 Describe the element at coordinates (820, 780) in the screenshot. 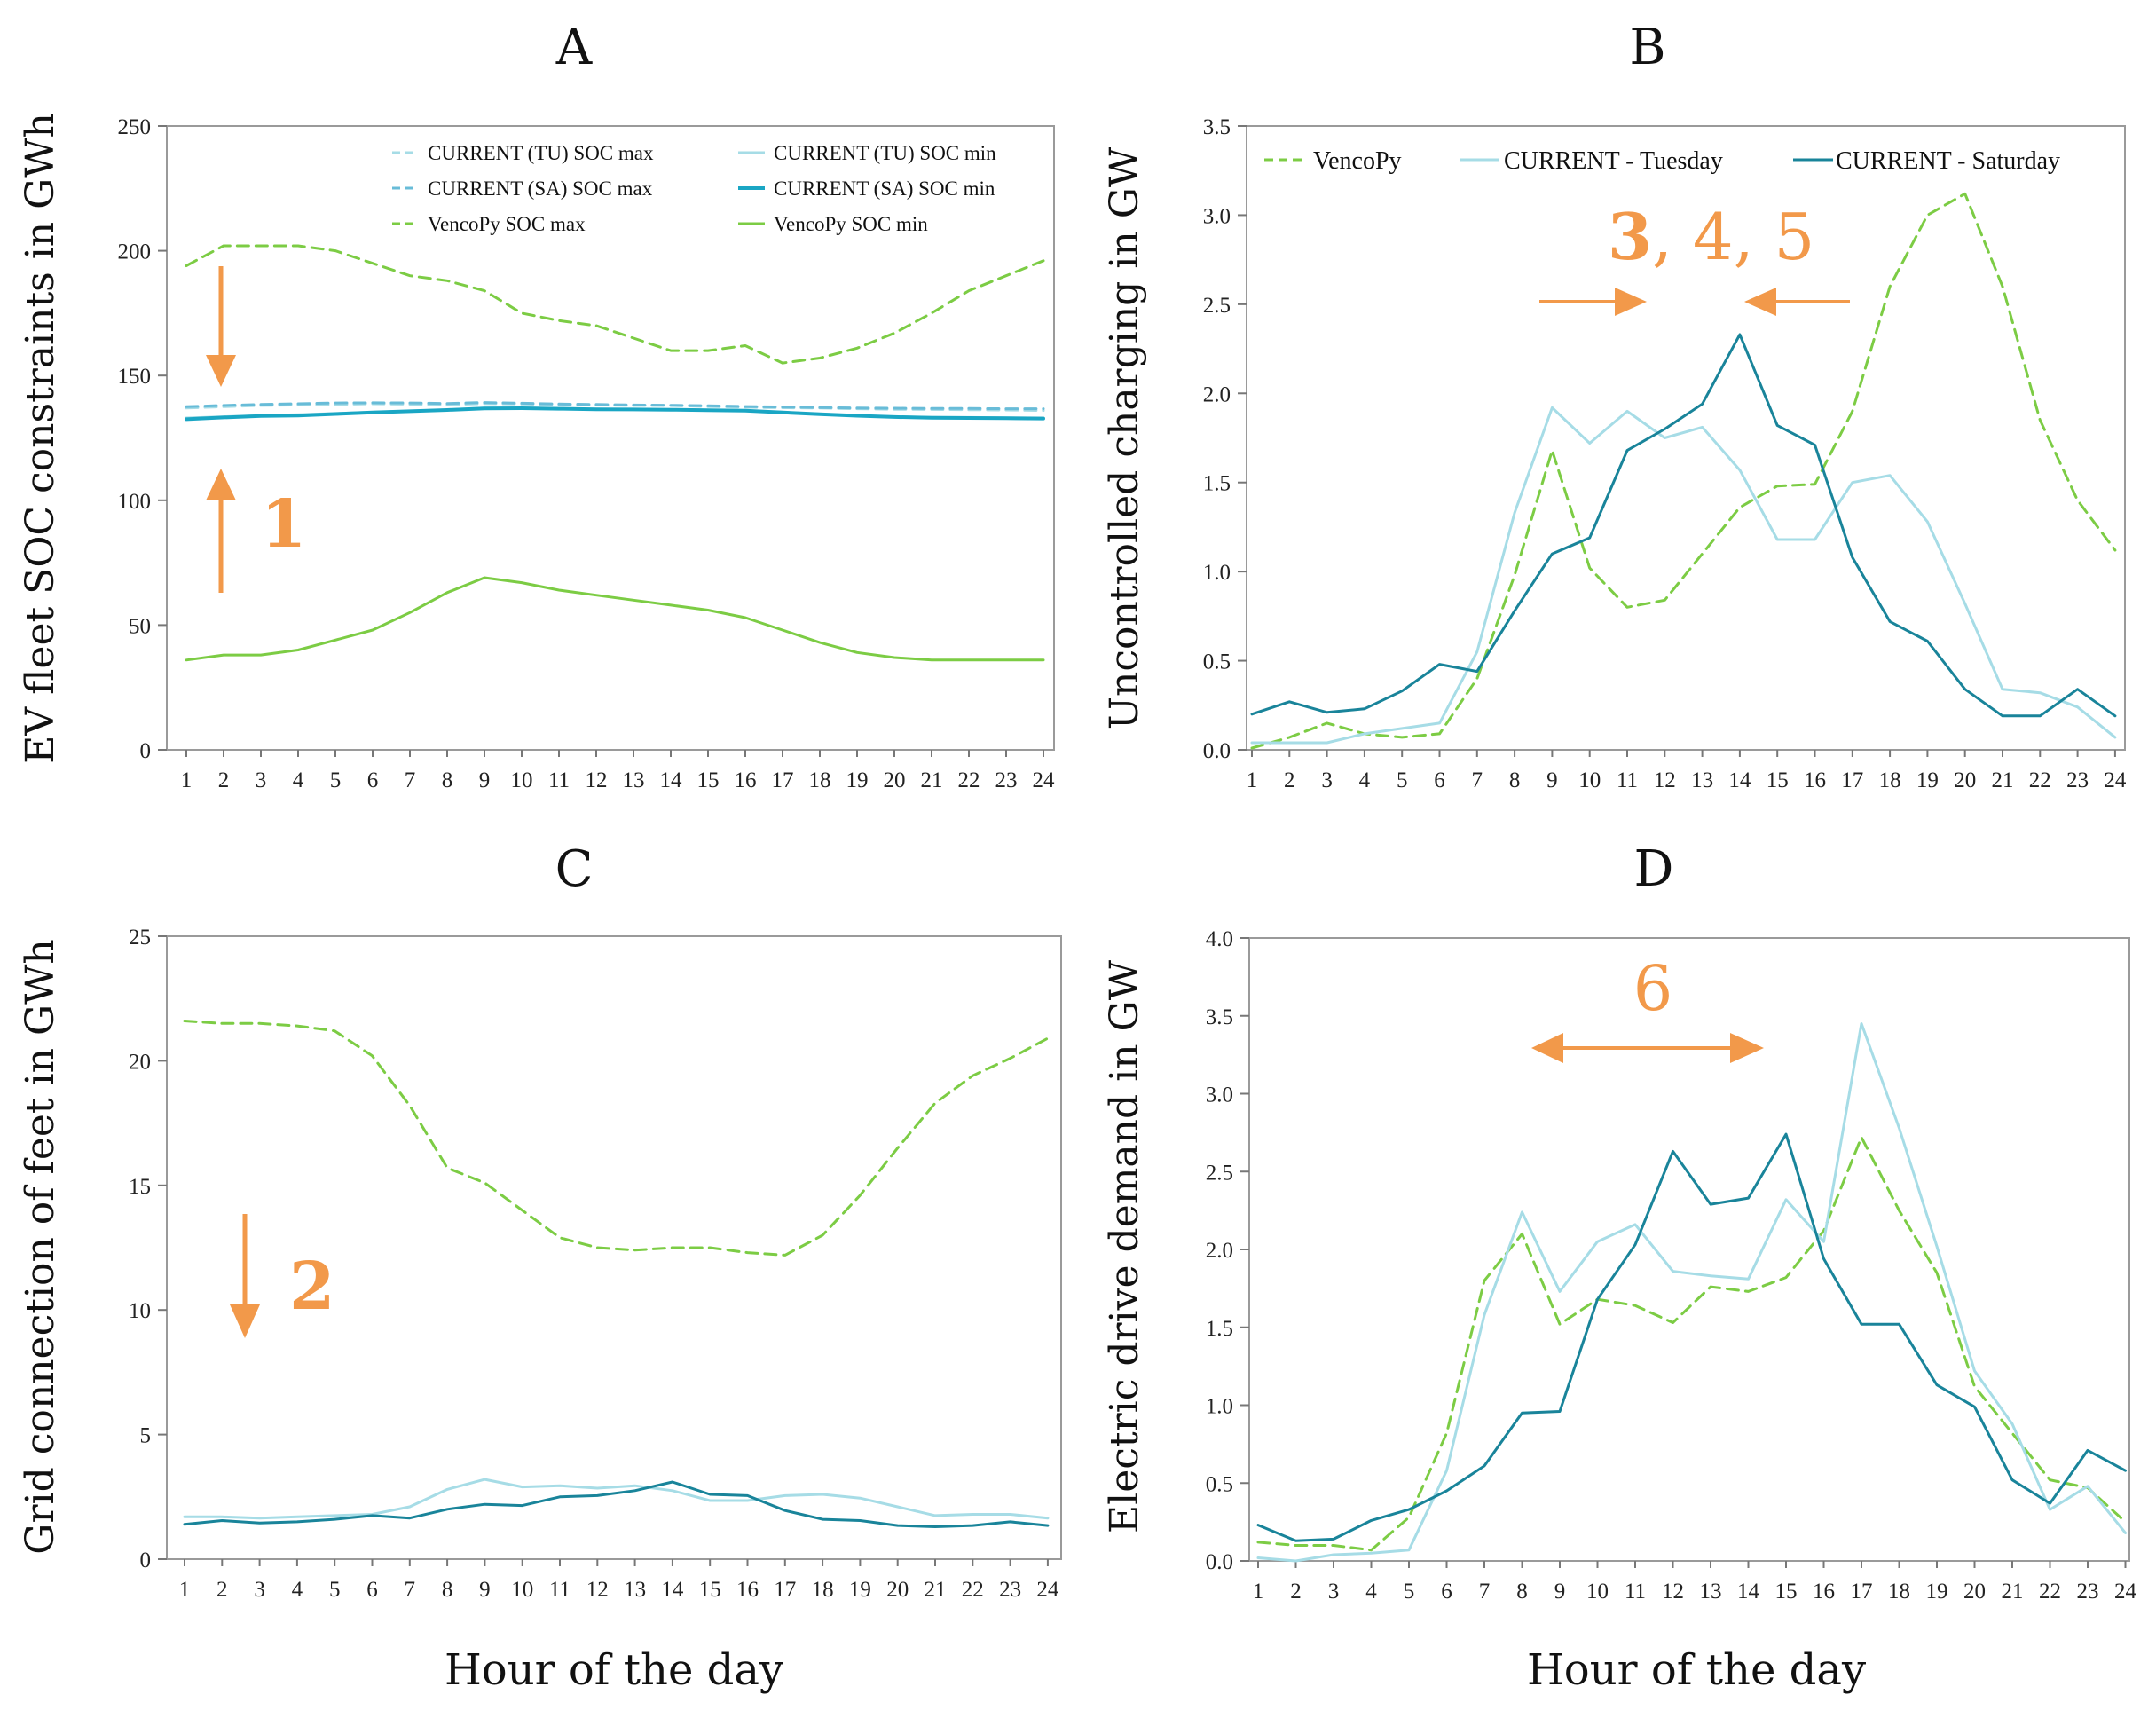

I see `panel-a-x-tick-label: 18` at that location.